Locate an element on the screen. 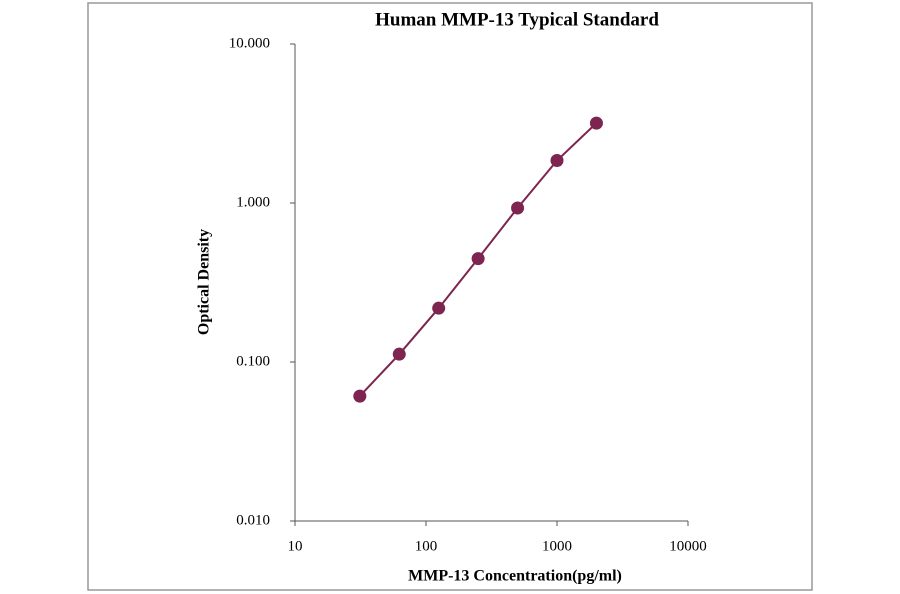 The height and width of the screenshot is (594, 900). y-tick-label: 1.000 is located at coordinates (253, 202).